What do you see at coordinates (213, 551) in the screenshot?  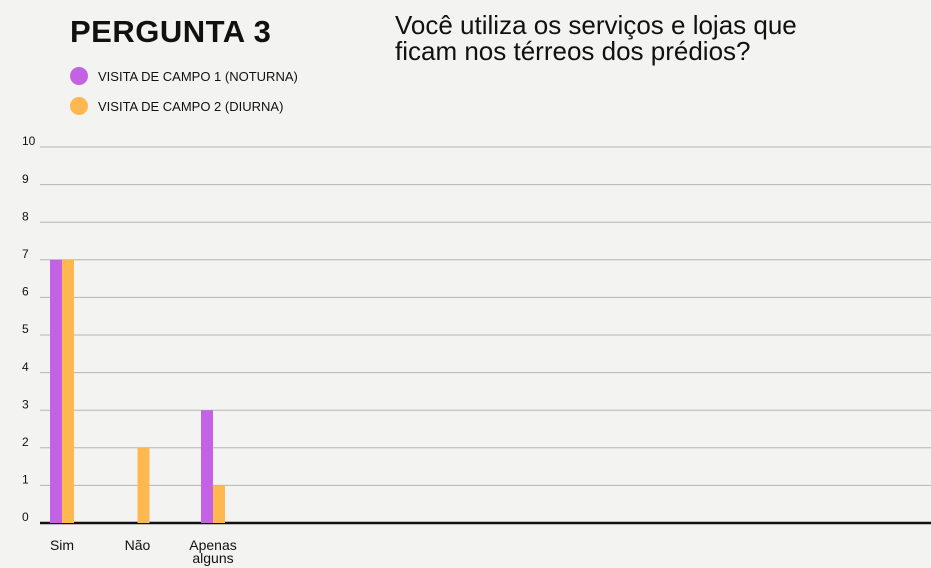 I see `x-tick-label: Apenas alguns` at bounding box center [213, 551].